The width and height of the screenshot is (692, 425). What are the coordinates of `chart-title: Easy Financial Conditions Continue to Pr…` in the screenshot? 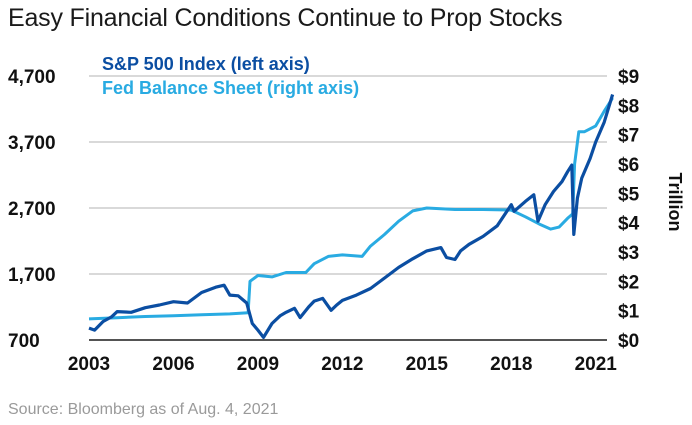 It's located at (285, 18).